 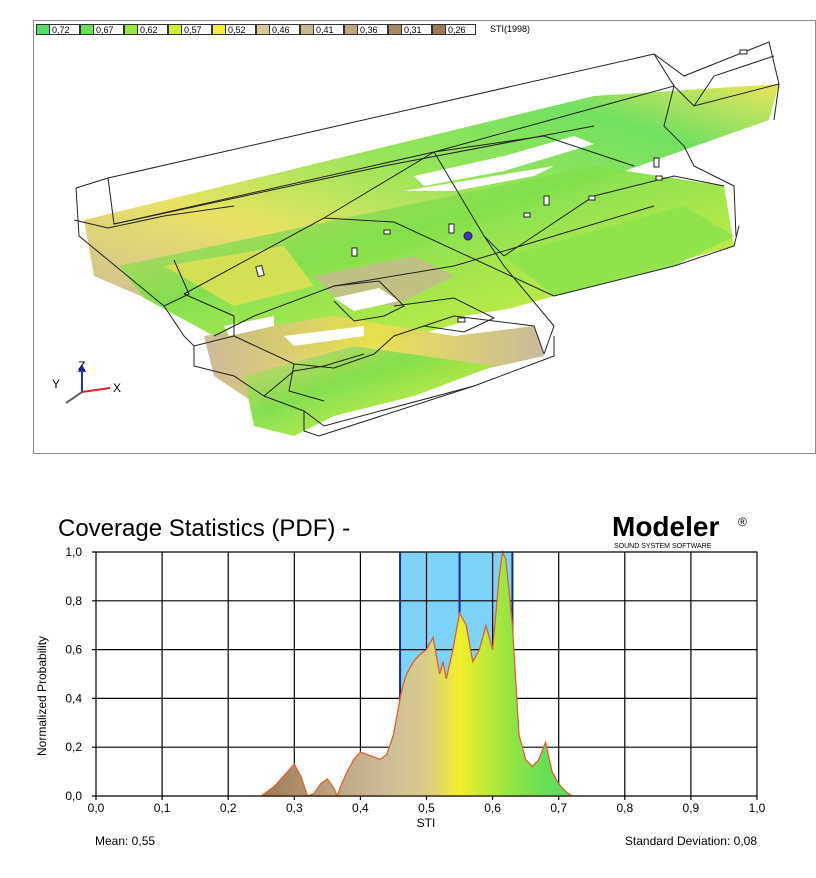 What do you see at coordinates (691, 841) in the screenshot?
I see `std-readout: Standard Deviation: 0,08` at bounding box center [691, 841].